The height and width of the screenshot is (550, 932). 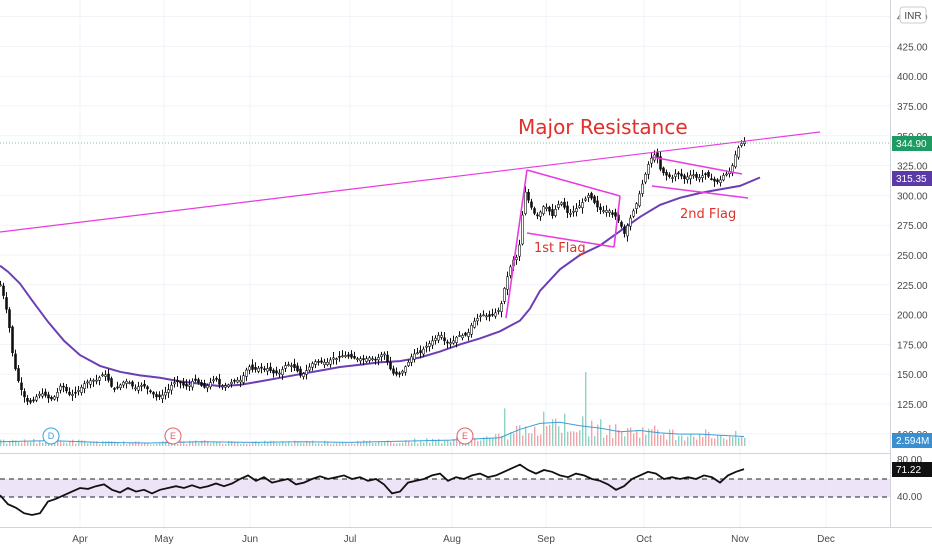 I want to click on earnings-event-marker-2: E, so click(x=465, y=436).